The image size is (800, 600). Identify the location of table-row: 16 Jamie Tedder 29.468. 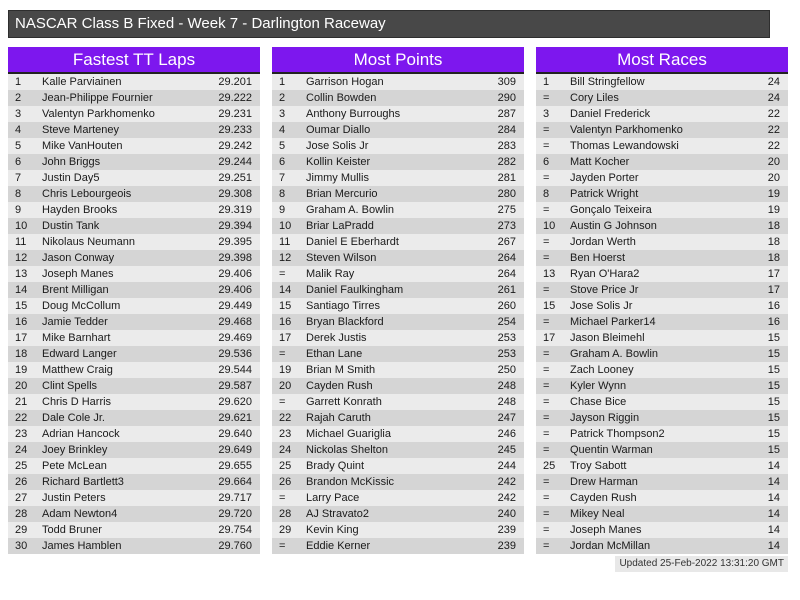
(134, 322).